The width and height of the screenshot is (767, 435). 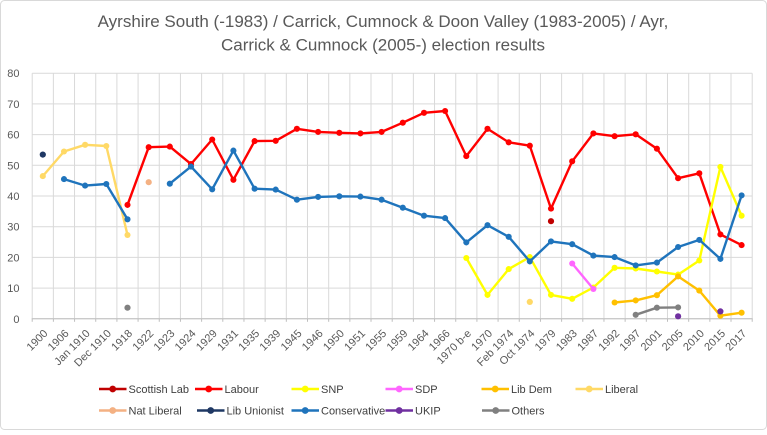 What do you see at coordinates (332, 390) in the screenshot?
I see `svg-text: SNP` at bounding box center [332, 390].